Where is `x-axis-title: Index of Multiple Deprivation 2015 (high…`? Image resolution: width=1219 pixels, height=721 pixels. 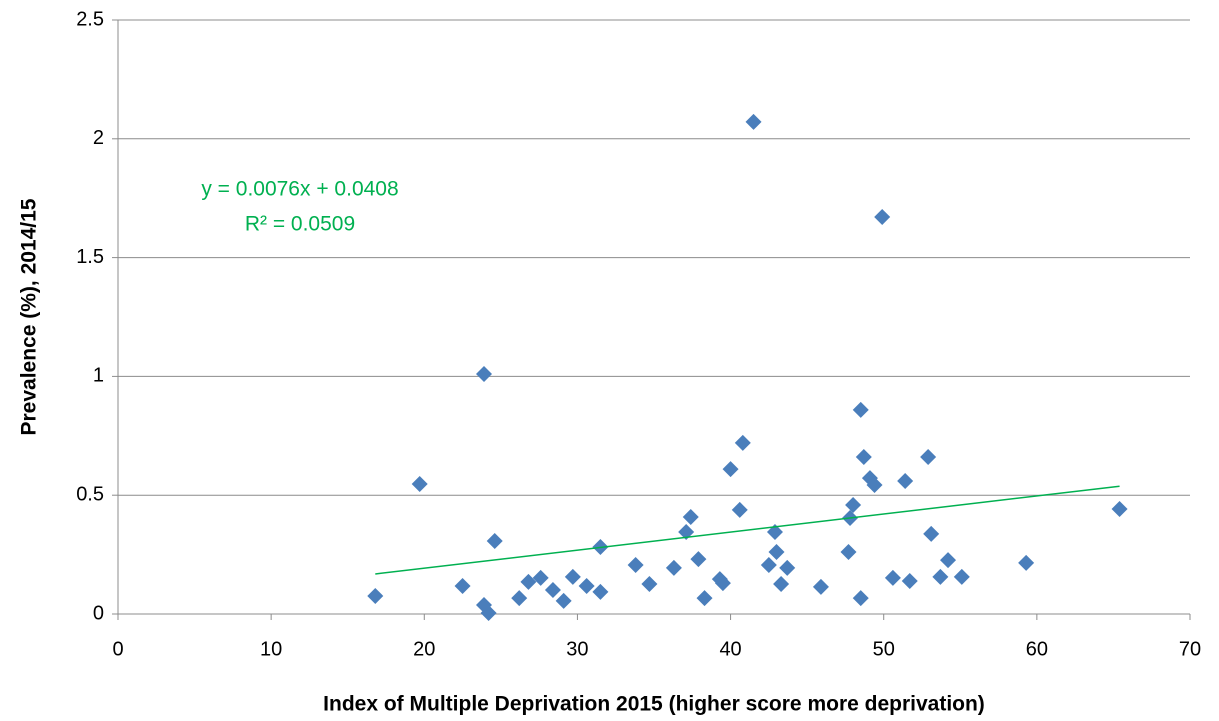 x-axis-title: Index of Multiple Deprivation 2015 (high… is located at coordinates (654, 704).